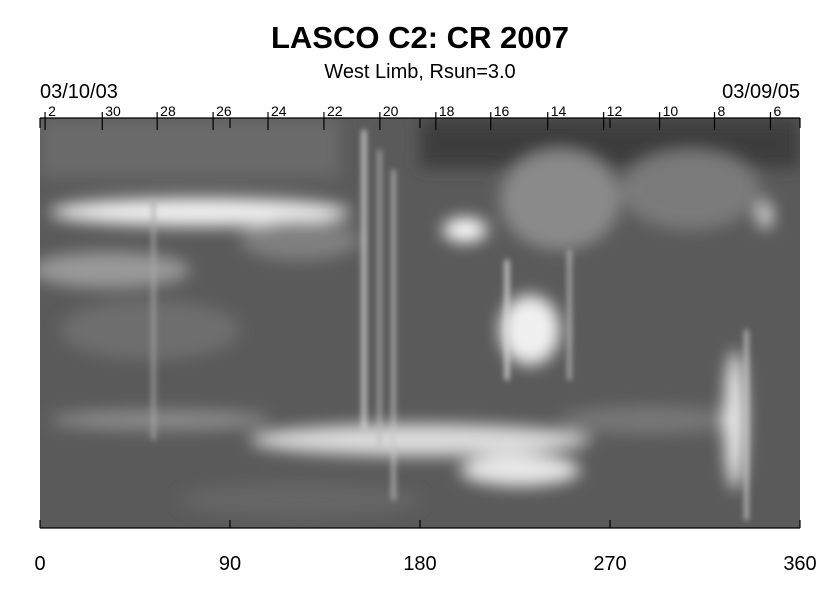 This screenshot has height=600, width=820. What do you see at coordinates (391, 111) in the screenshot?
I see `top-tick-label: 20` at bounding box center [391, 111].